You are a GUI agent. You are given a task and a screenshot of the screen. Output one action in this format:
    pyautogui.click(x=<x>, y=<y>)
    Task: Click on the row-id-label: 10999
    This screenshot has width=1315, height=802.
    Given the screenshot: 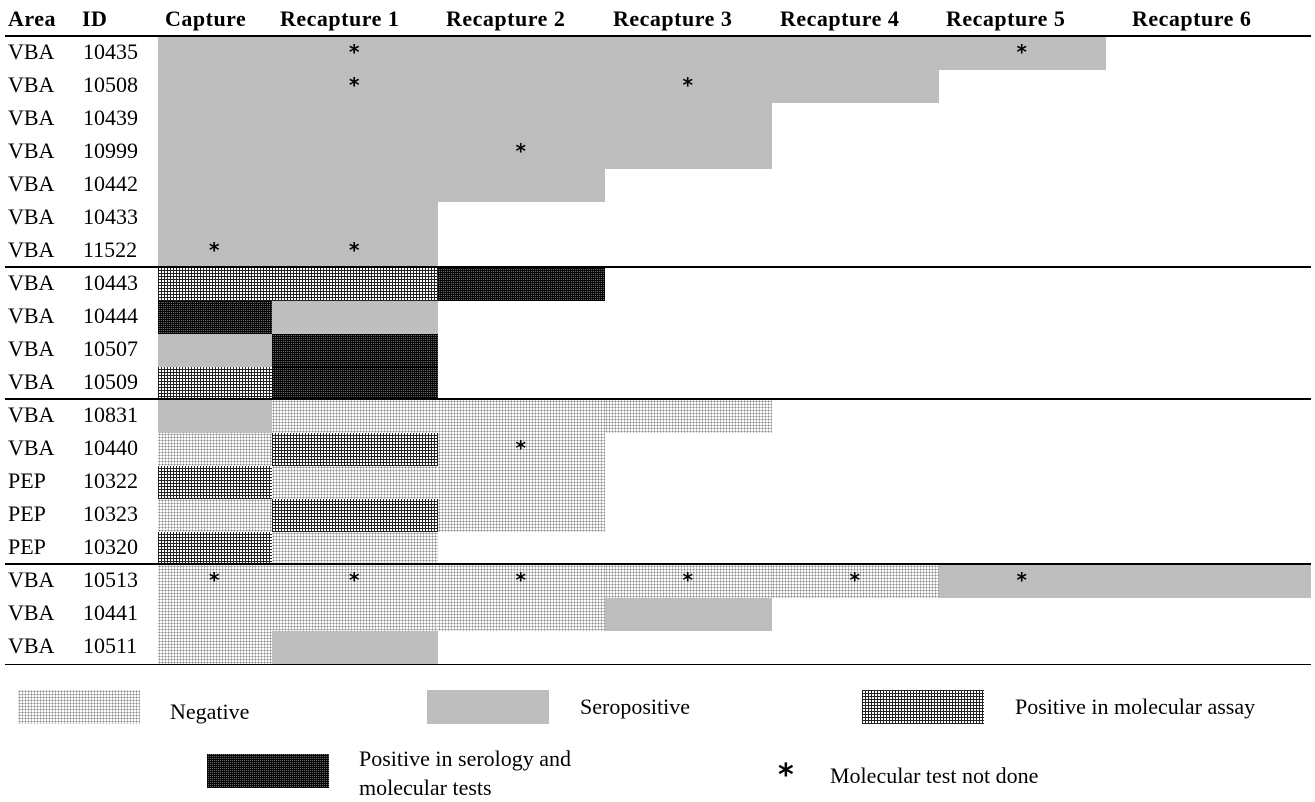 What is the action you would take?
    pyautogui.click(x=110, y=150)
    